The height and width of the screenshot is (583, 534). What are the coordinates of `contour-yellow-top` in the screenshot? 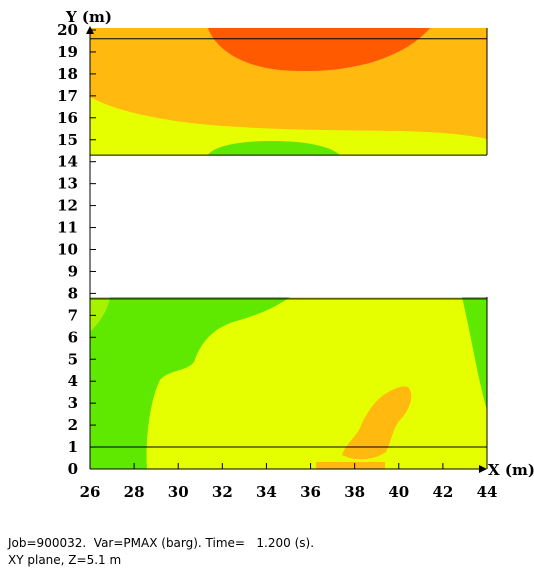 It's located at (288, 126).